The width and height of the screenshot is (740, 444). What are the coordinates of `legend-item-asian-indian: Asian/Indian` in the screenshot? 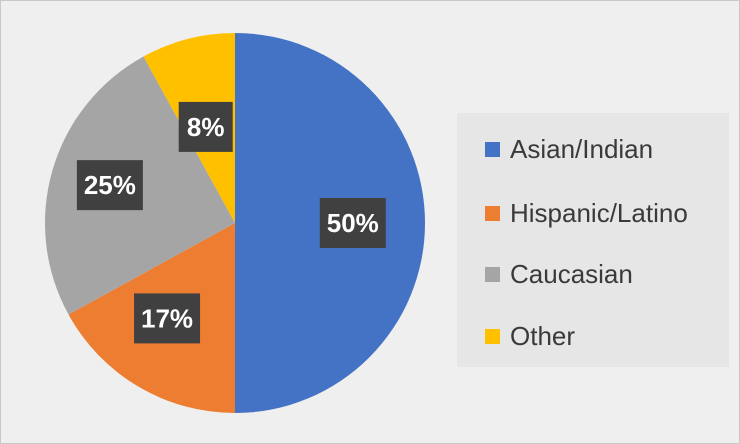 It's located at (569, 149).